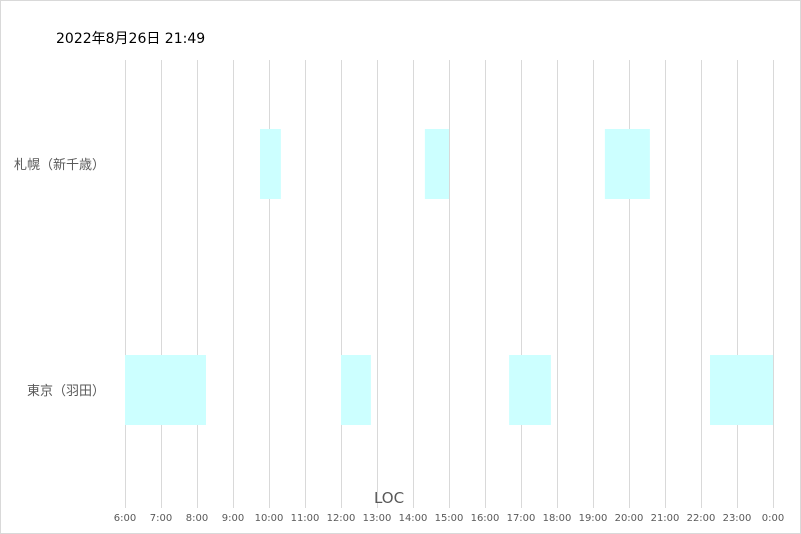  I want to click on x-tick-label: 20:00, so click(629, 518).